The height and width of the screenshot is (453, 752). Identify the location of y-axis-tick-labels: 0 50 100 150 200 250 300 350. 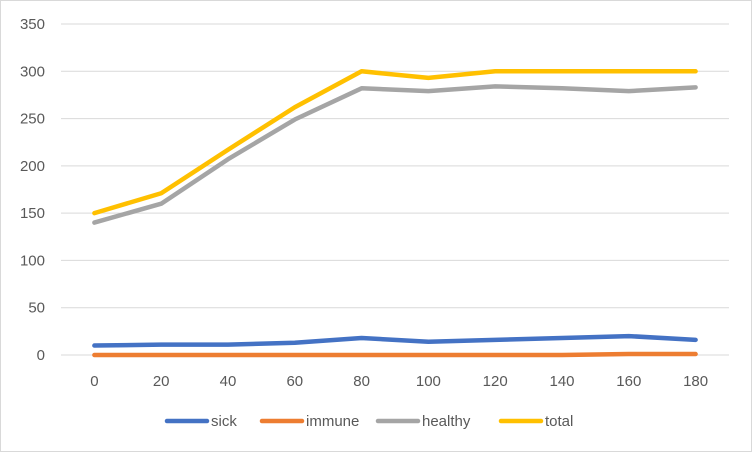
(32, 190).